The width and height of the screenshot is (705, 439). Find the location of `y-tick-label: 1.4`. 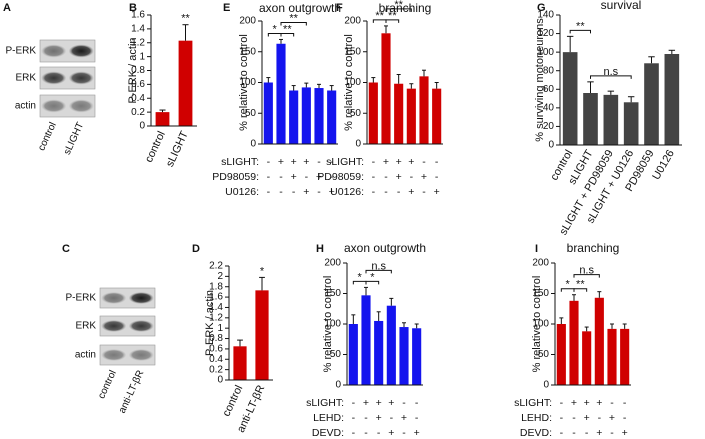

y-tick-label: 1.4 is located at coordinates (138, 29).